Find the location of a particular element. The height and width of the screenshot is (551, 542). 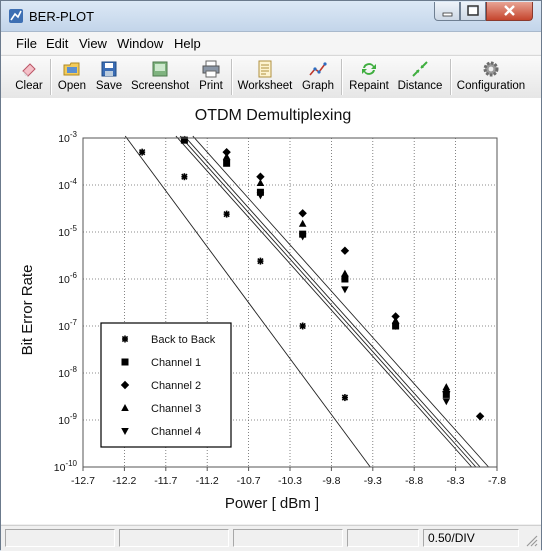

status-bar: 0.50/DIV is located at coordinates (271, 538).